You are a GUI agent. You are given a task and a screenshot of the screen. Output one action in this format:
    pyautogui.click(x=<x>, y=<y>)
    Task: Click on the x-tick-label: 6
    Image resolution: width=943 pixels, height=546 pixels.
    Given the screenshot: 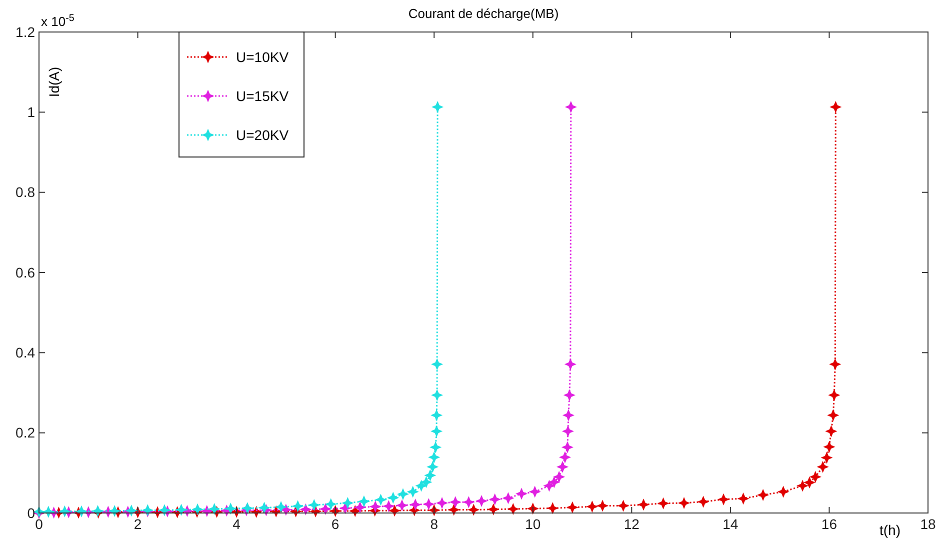 What is the action you would take?
    pyautogui.click(x=335, y=524)
    